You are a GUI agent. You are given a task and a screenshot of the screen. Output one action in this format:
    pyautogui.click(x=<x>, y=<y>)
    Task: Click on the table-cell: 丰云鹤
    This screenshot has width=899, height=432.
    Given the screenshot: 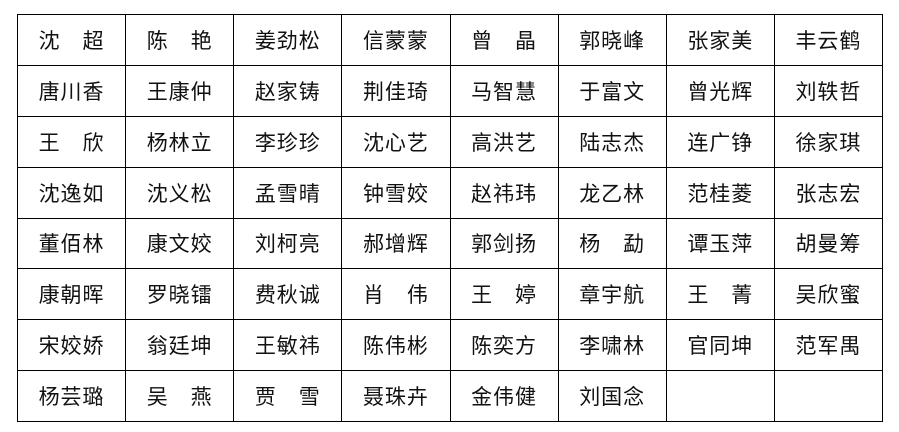 What is the action you would take?
    pyautogui.click(x=828, y=40)
    